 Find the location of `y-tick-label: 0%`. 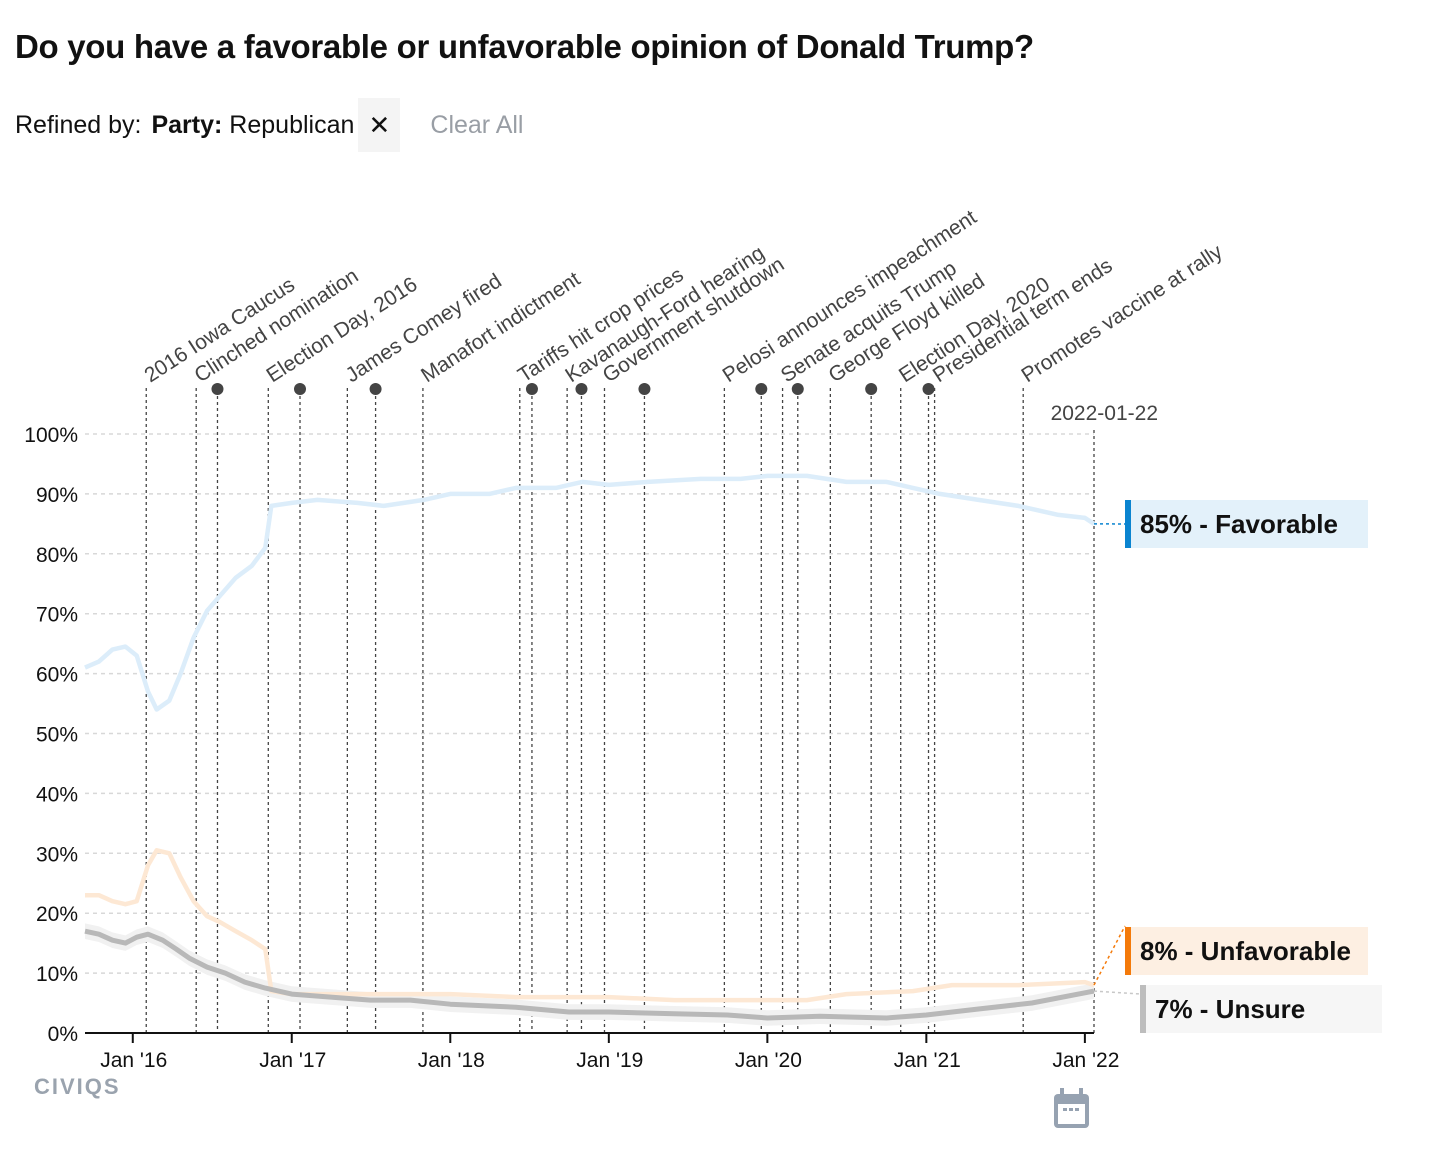

y-tick-label: 0% is located at coordinates (63, 1034).